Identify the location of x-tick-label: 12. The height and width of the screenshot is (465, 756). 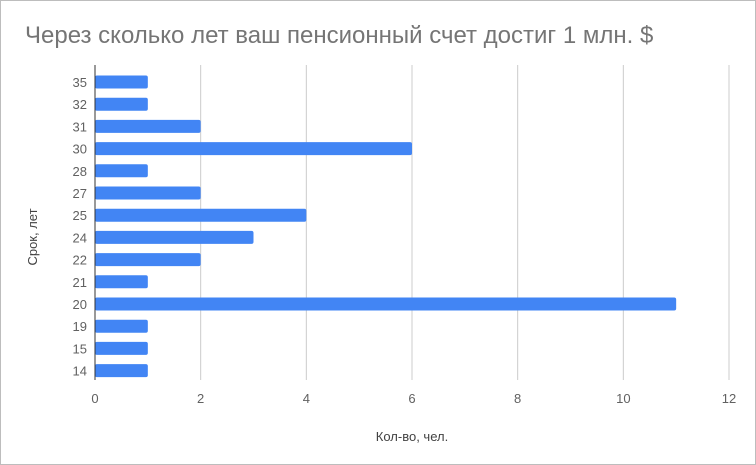
(729, 398).